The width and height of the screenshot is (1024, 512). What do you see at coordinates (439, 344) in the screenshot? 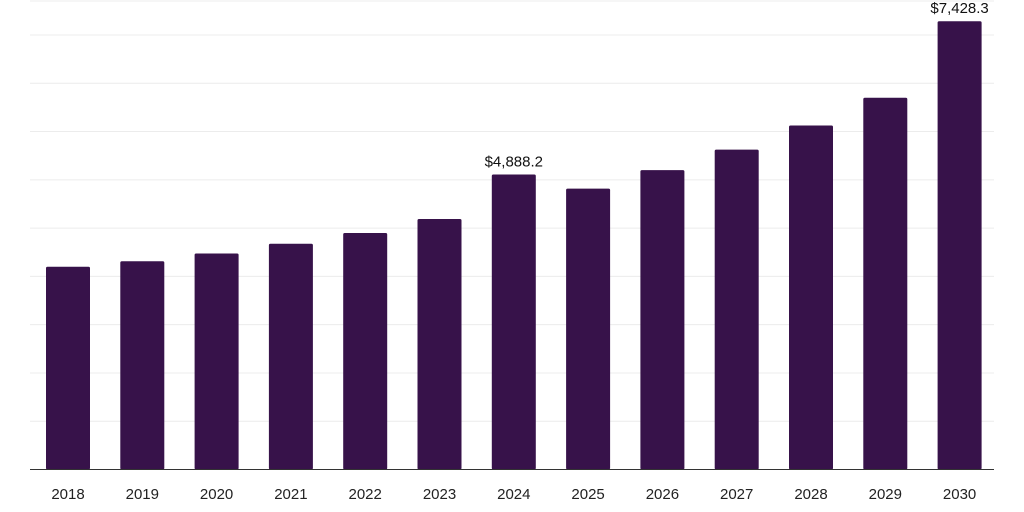
I see `bar-2023` at bounding box center [439, 344].